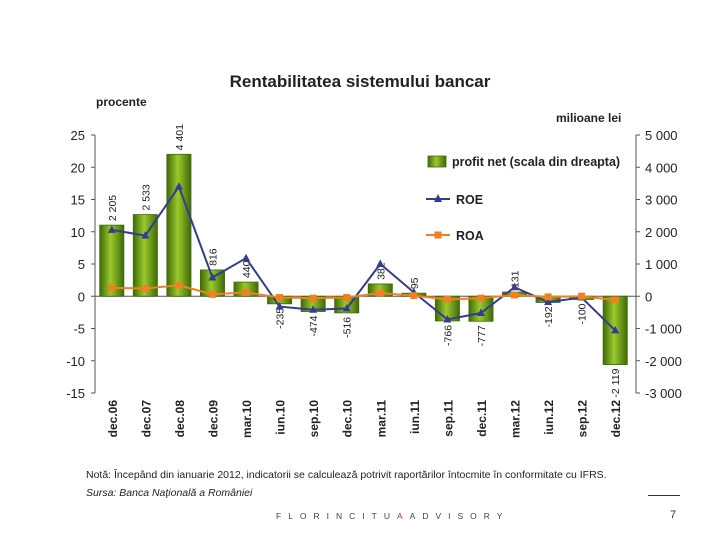 The height and width of the screenshot is (540, 720). I want to click on left-tick-label: -15, so click(75, 393).